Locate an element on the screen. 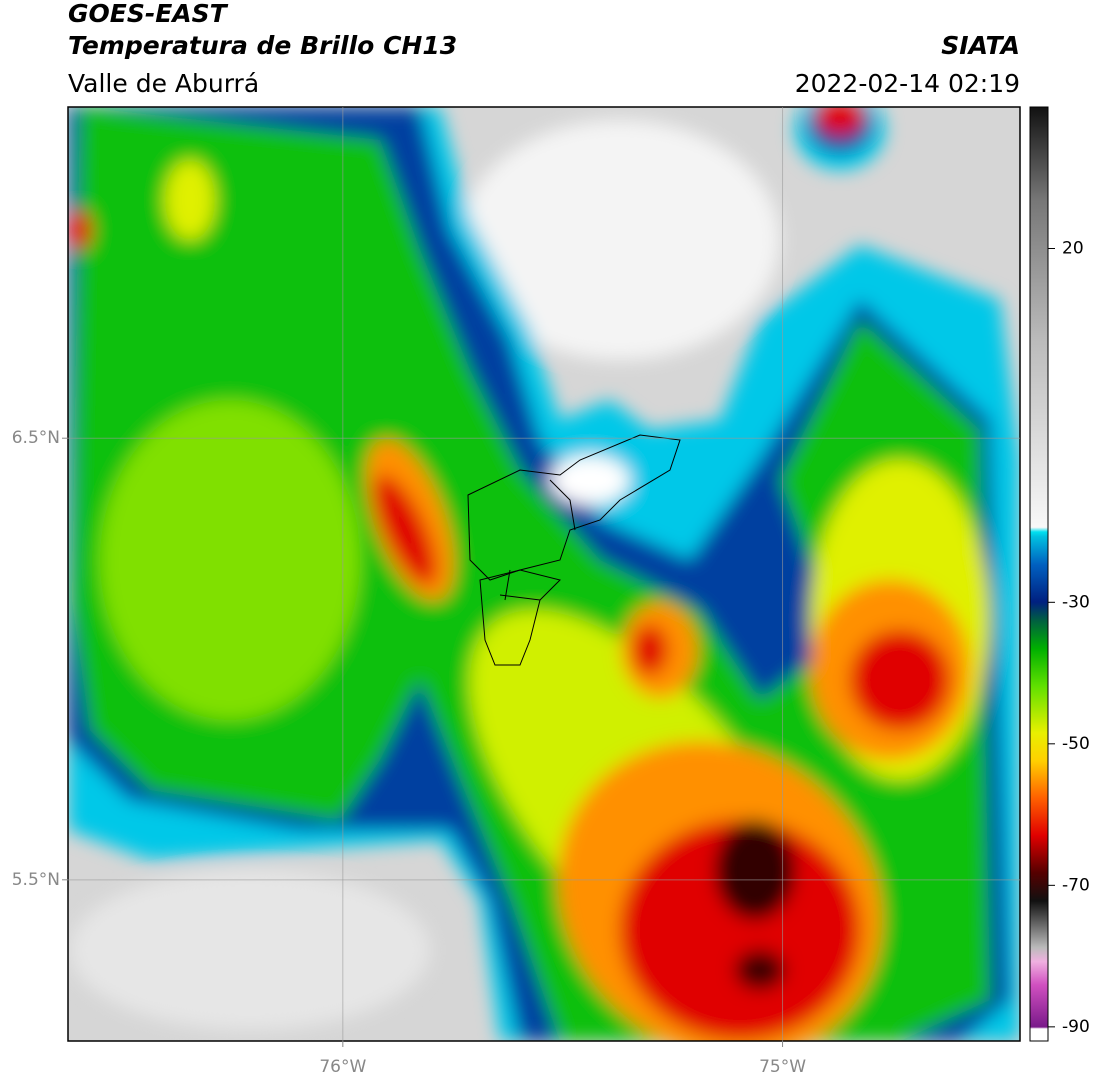 The height and width of the screenshot is (1078, 1094). colorbar-tick-label: -70 is located at coordinates (1076, 885).